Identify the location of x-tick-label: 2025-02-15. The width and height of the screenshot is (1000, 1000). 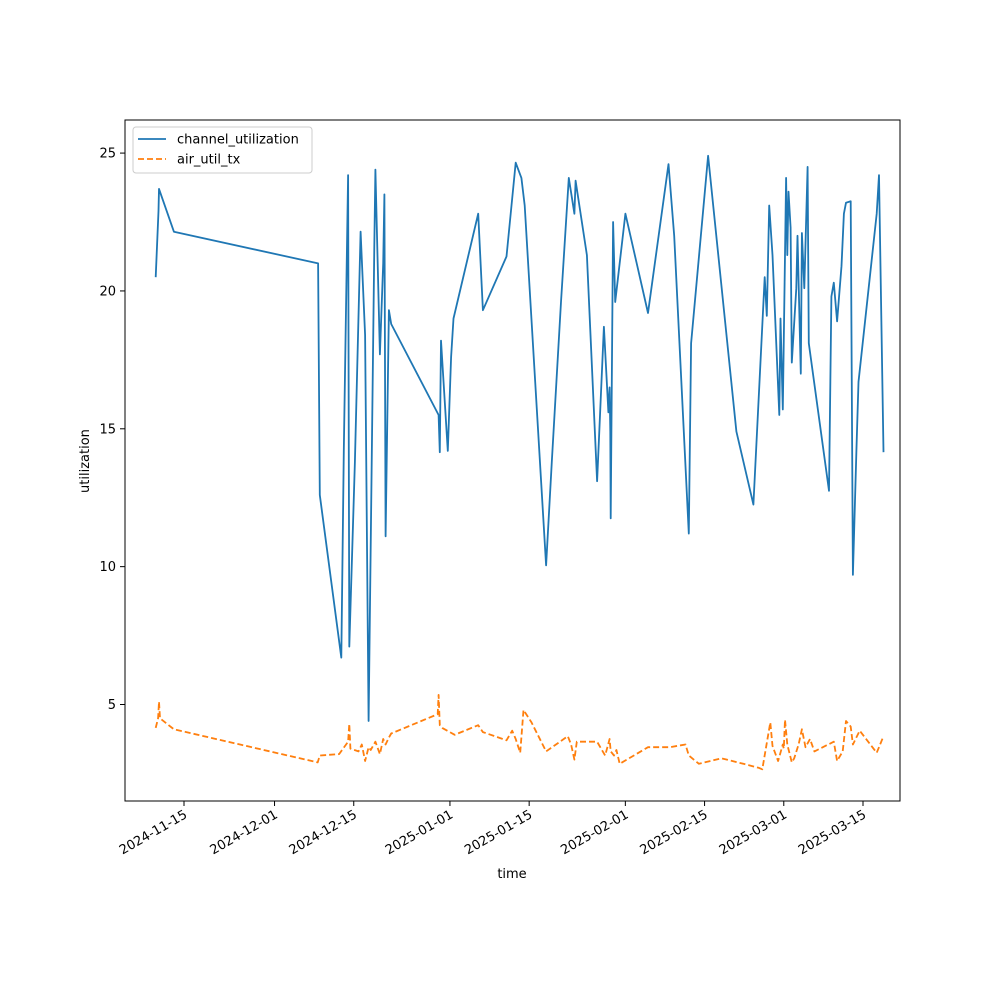
(674, 832).